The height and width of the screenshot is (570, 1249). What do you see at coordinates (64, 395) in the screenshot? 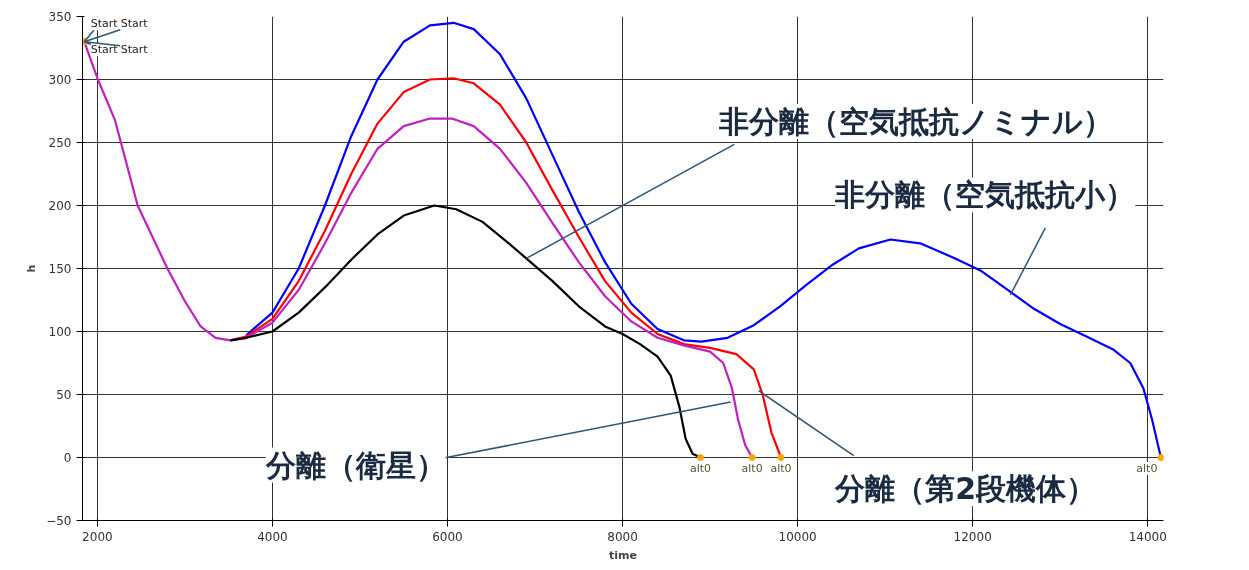
I see `y-tick-label: 50` at bounding box center [64, 395].